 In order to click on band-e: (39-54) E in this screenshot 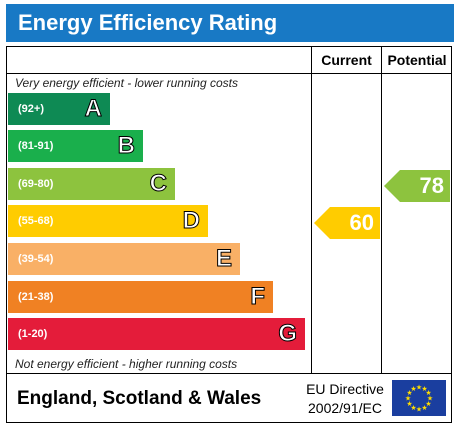, I will do `click(124, 259)`.